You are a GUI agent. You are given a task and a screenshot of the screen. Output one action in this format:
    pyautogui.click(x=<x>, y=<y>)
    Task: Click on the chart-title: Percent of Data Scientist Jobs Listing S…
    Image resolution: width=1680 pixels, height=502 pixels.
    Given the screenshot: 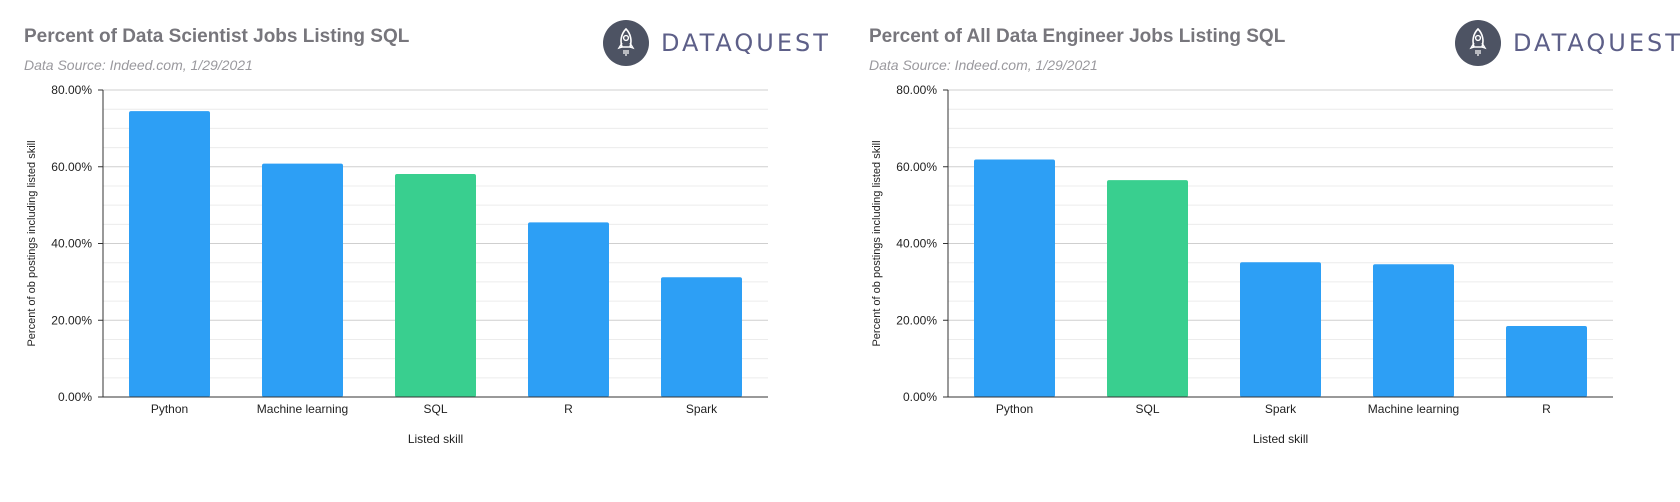 What is the action you would take?
    pyautogui.click(x=217, y=36)
    